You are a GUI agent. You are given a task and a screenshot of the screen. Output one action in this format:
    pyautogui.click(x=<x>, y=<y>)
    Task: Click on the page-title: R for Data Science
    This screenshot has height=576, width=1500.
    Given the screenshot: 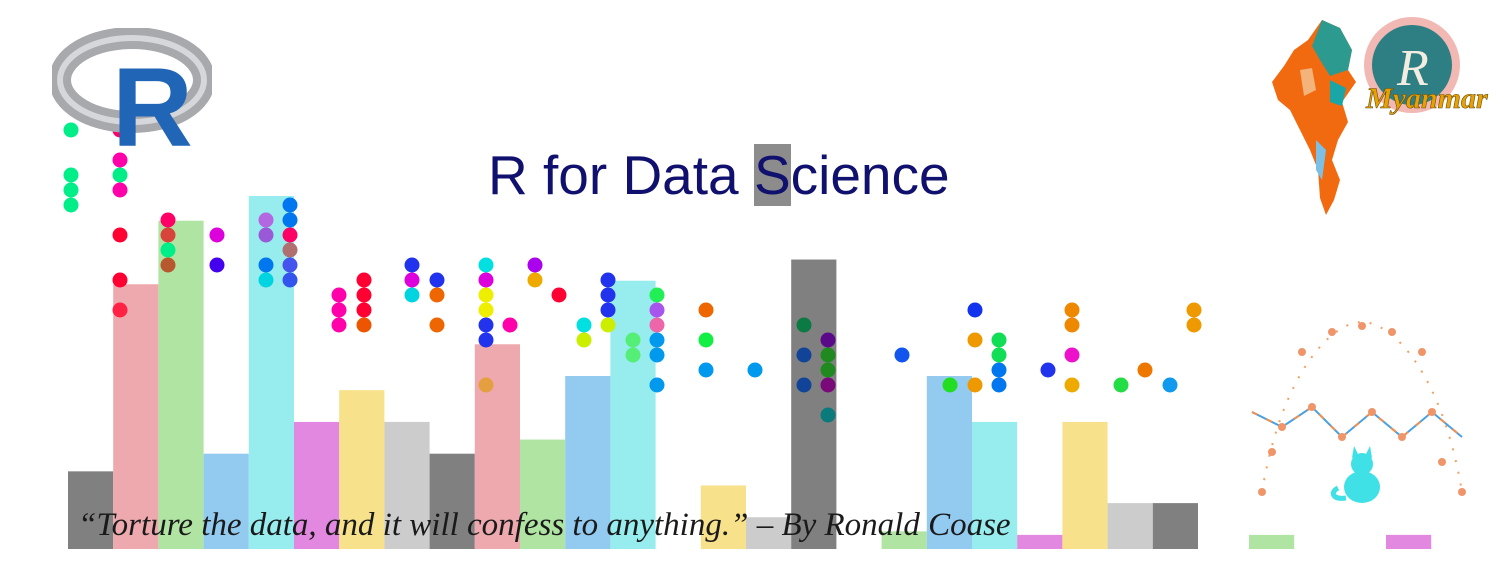 What is the action you would take?
    pyautogui.click(x=719, y=175)
    